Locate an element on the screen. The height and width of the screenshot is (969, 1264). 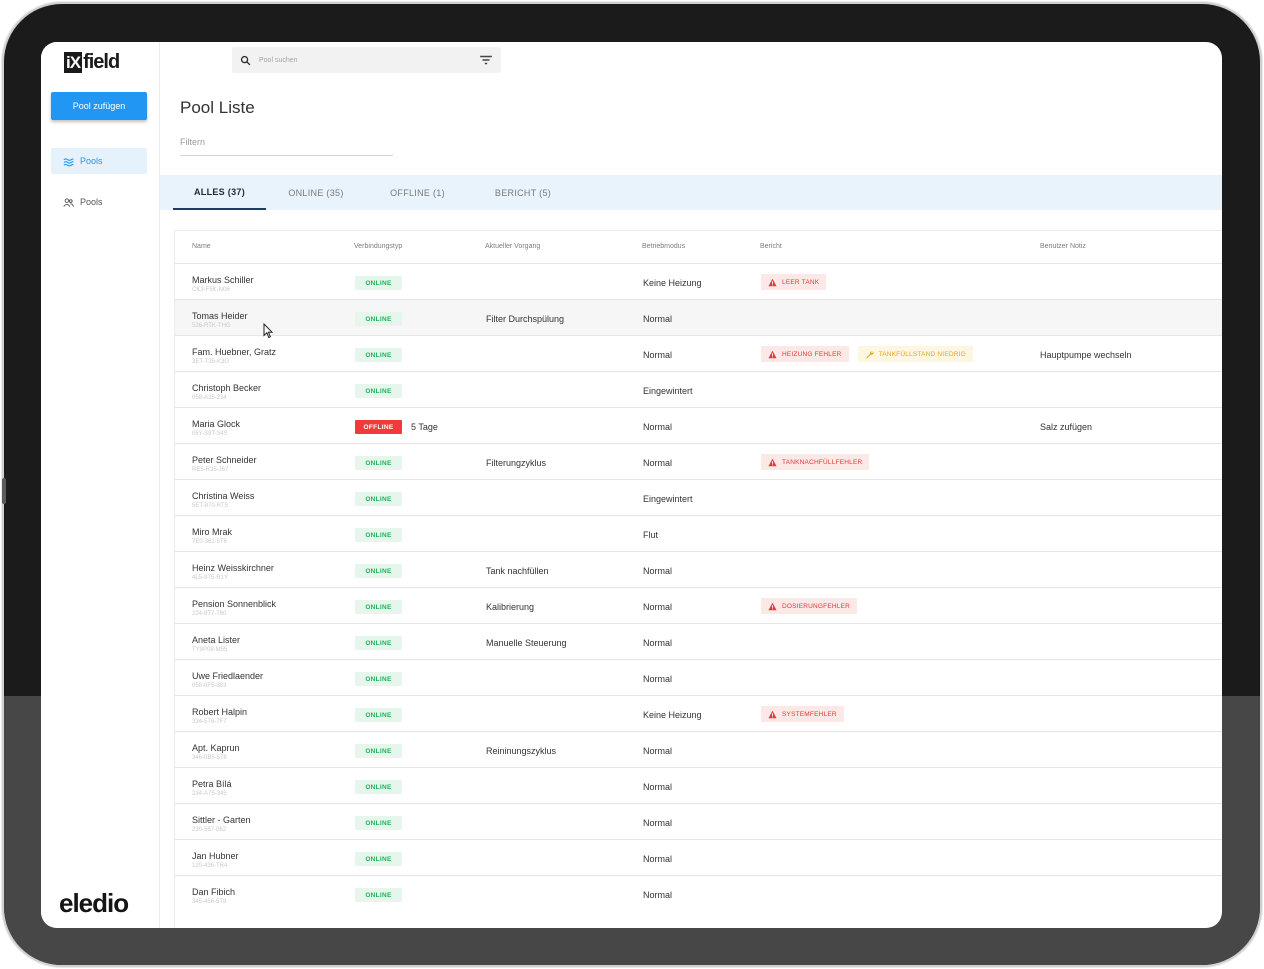
report-label: TANKNACHFÜLLFEHLER is located at coordinates (822, 462).